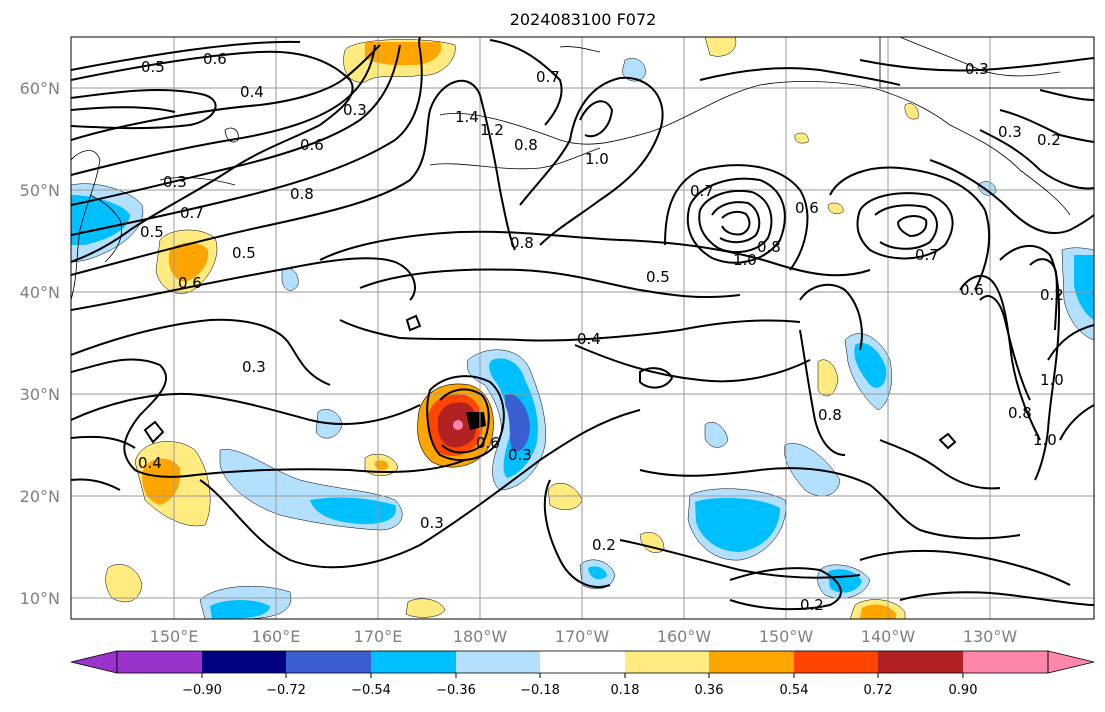  I want to click on colorbar-tick-label: 0.54, so click(794, 690).